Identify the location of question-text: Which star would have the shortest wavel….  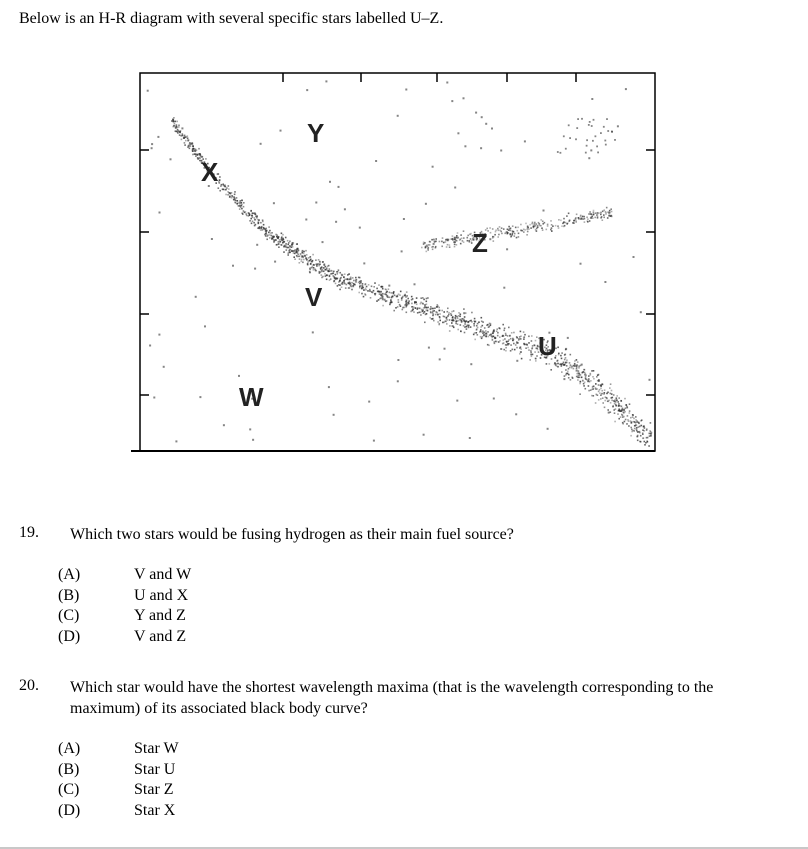
(392, 698).